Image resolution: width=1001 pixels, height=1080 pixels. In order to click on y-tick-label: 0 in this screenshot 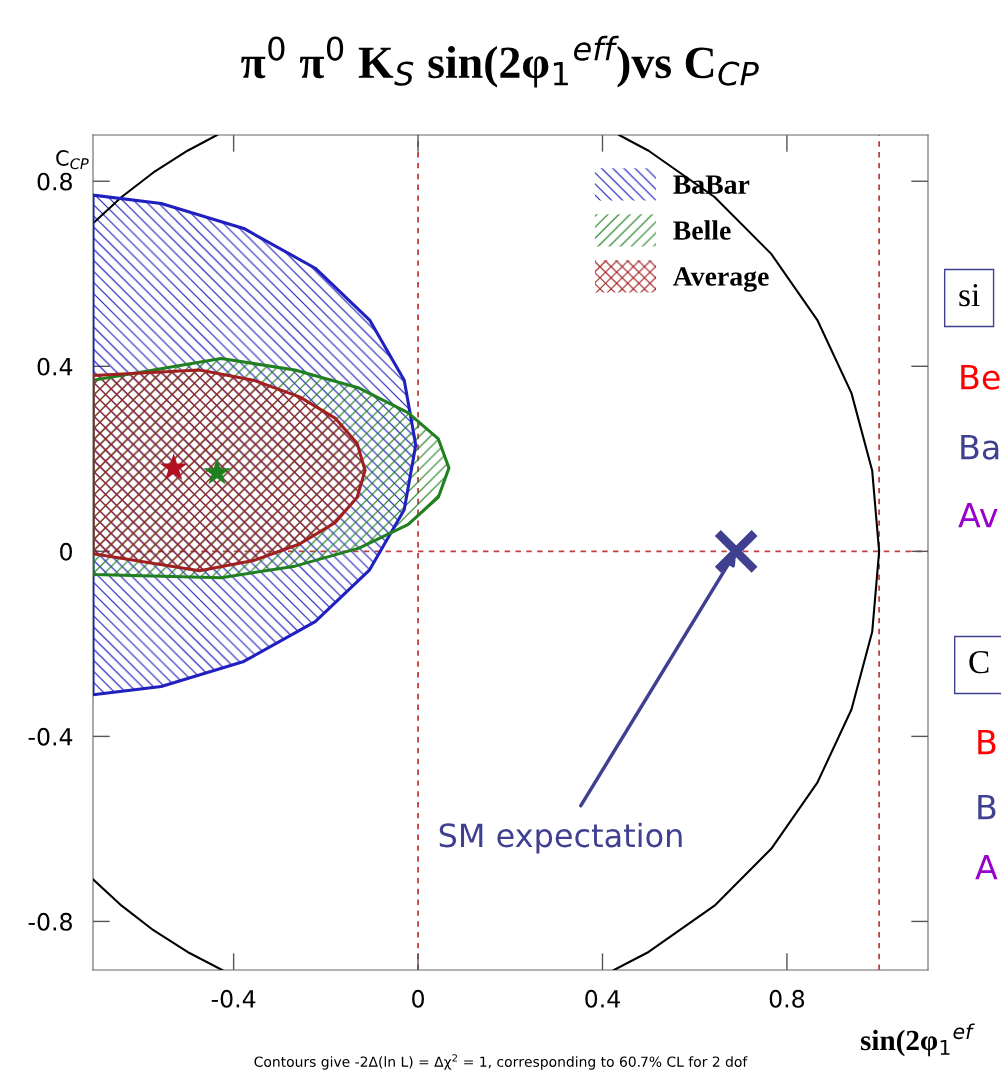, I will do `click(66, 551)`.